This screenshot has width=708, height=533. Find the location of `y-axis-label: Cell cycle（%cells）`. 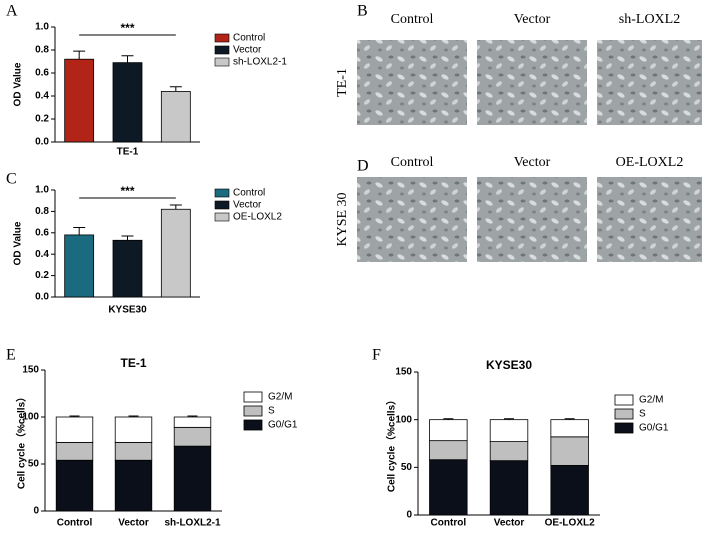

y-axis-label: Cell cycle（%cells） is located at coordinates (391, 443).